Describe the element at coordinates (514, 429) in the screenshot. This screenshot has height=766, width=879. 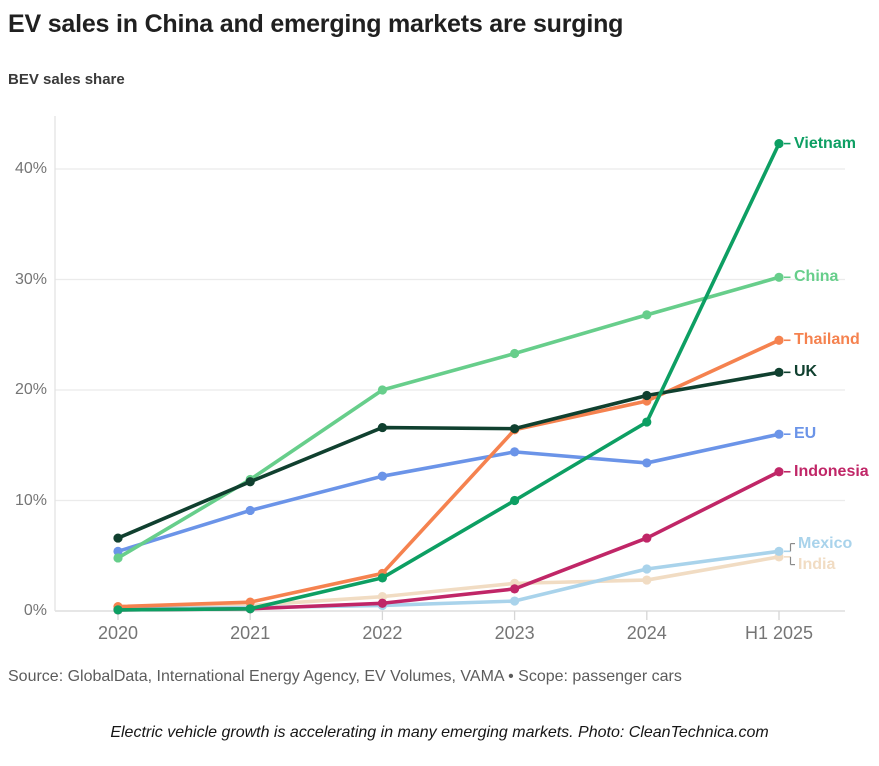
I see `series-point-uk-2023` at that location.